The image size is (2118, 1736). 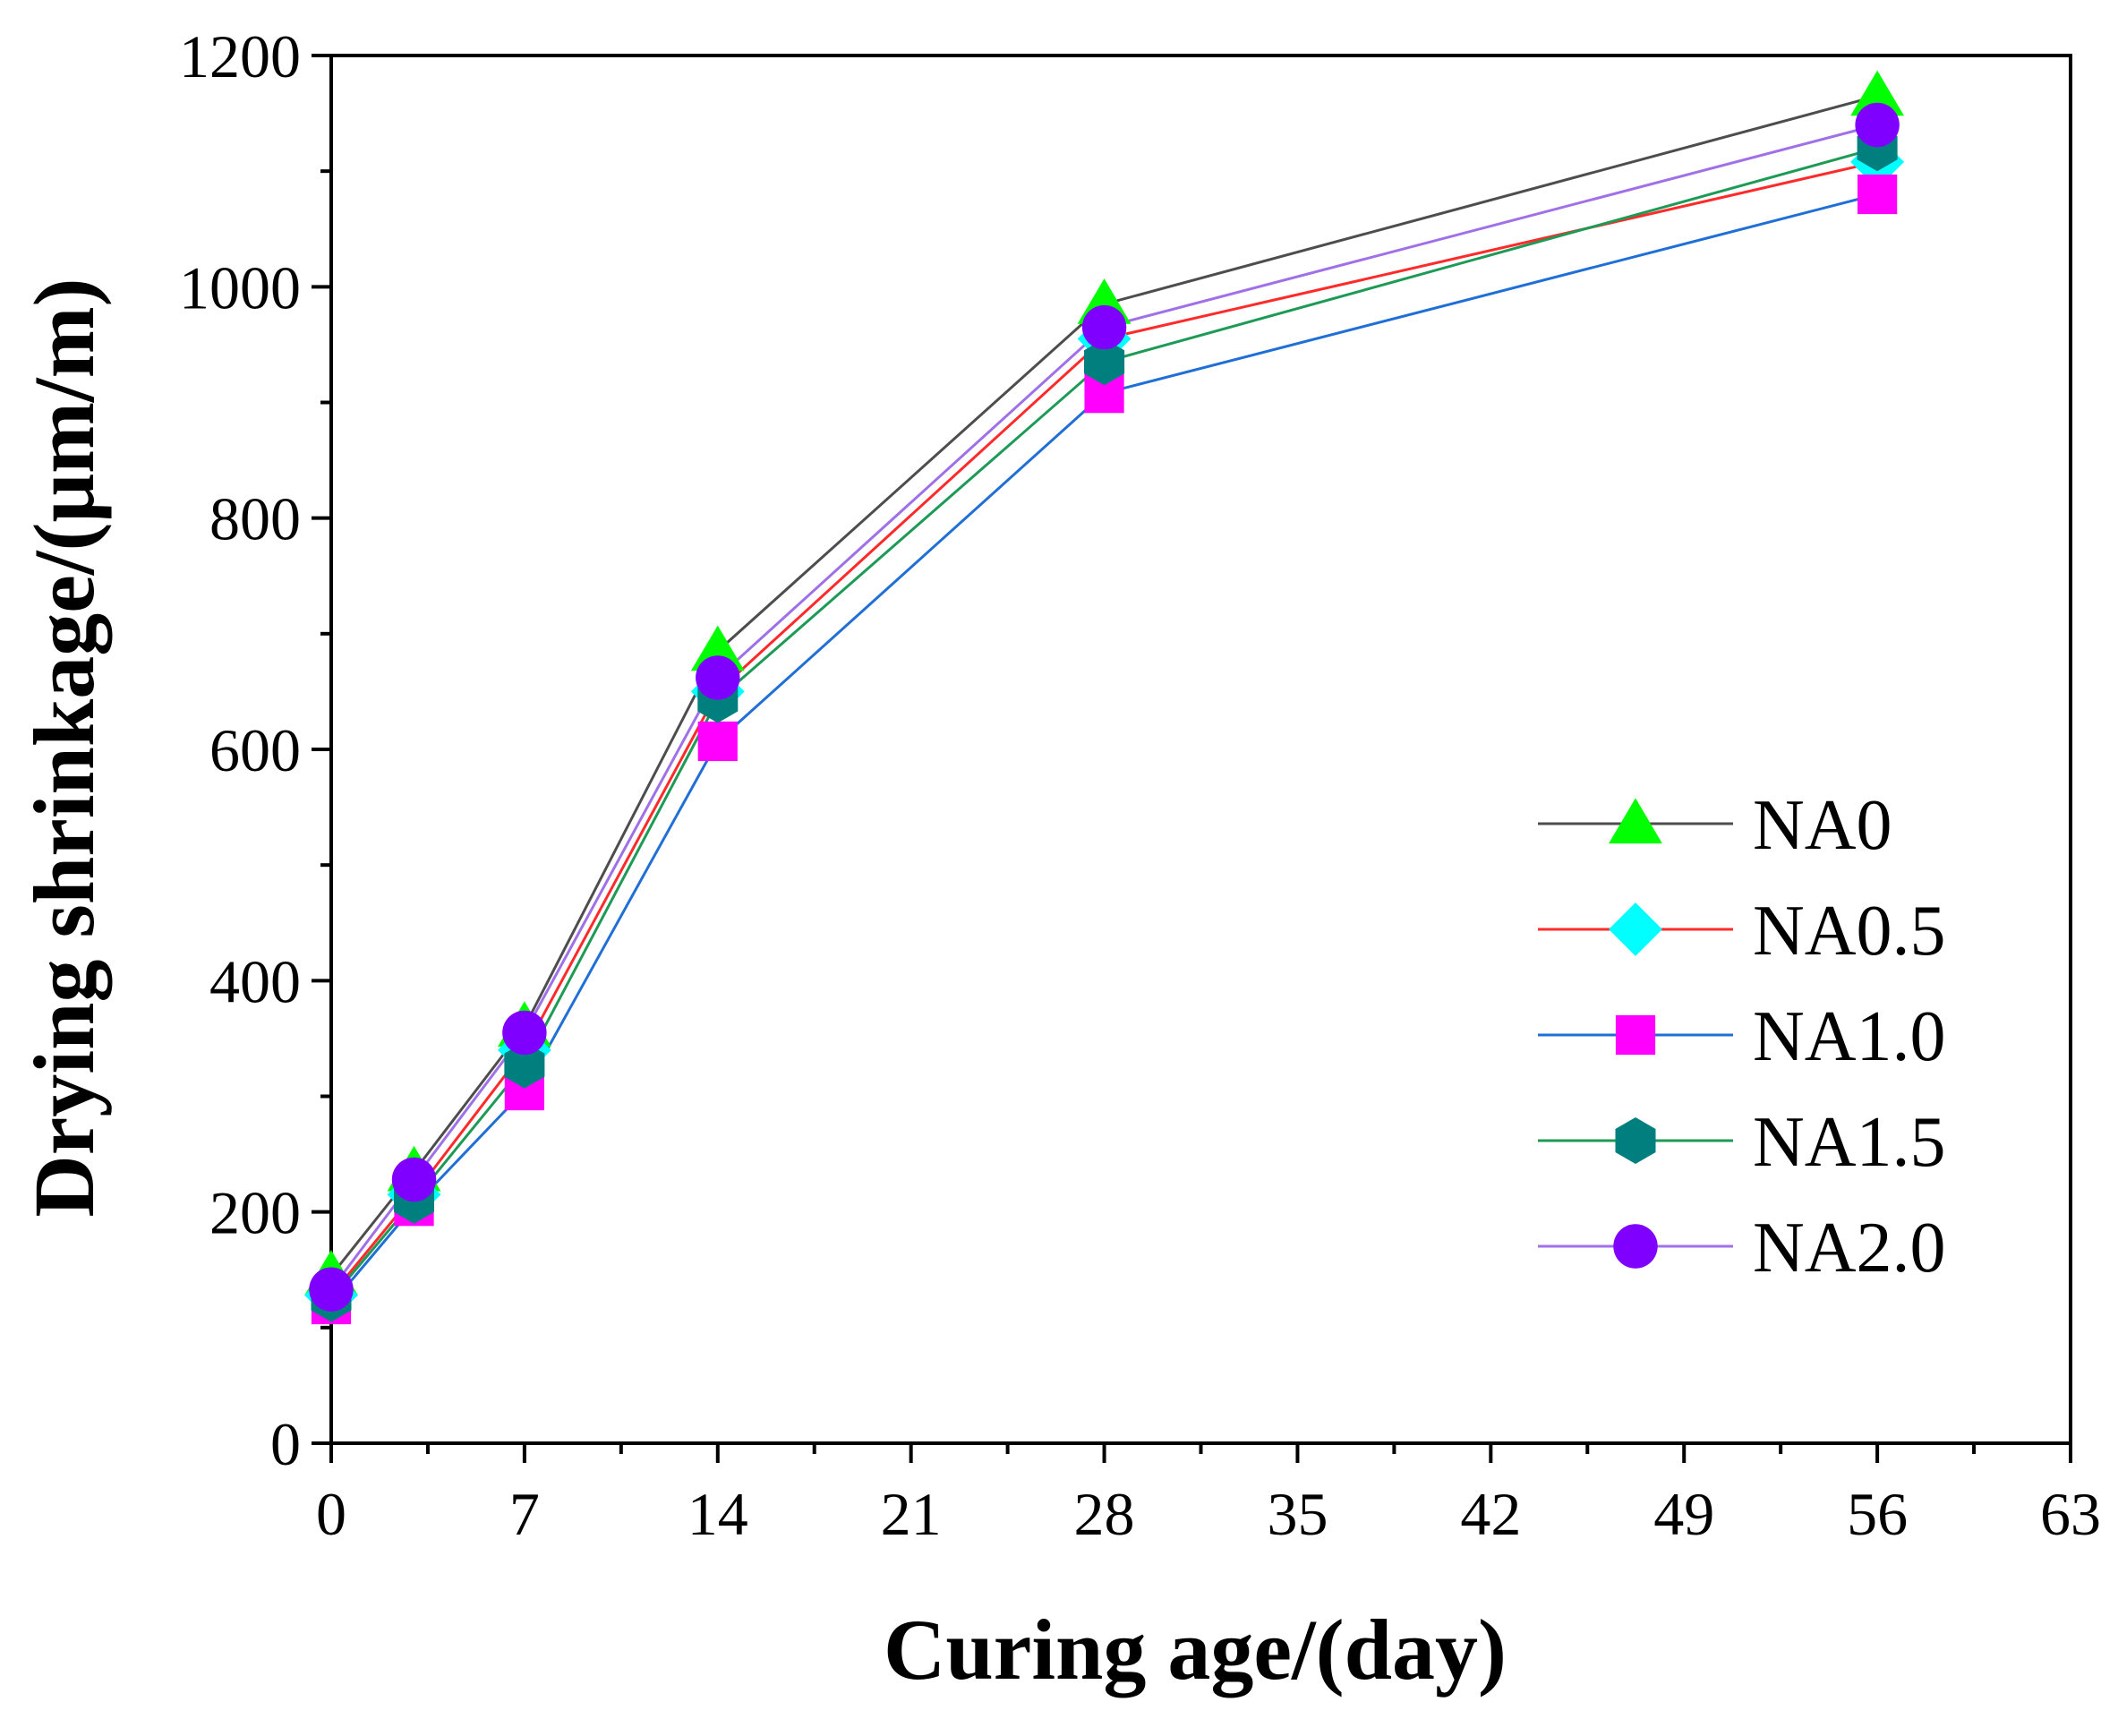 What do you see at coordinates (1849, 1036) in the screenshot?
I see `legend-label: NA1.0` at bounding box center [1849, 1036].